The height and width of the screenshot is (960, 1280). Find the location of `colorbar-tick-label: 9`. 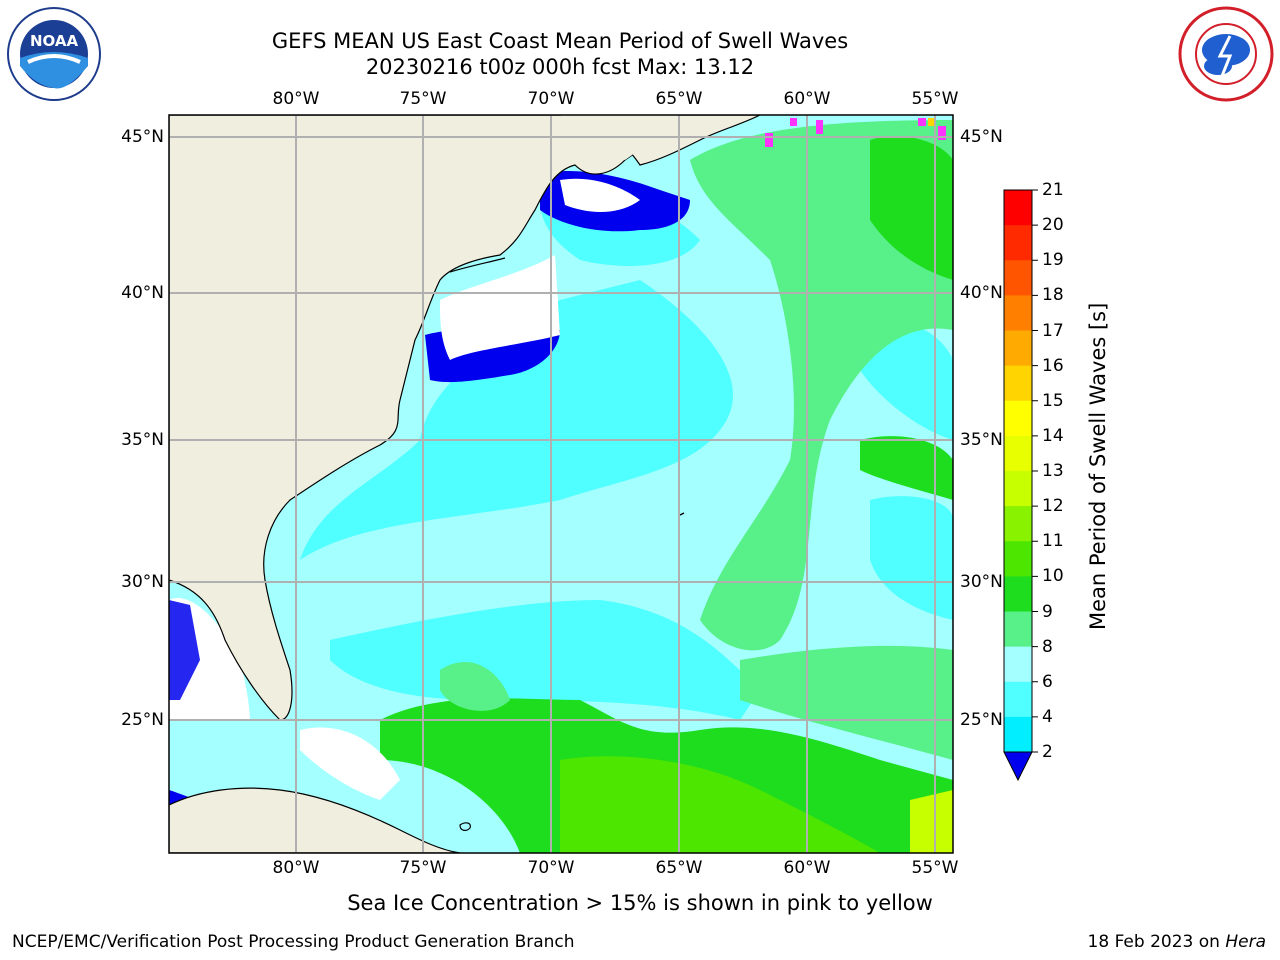

colorbar-tick-label: 9 is located at coordinates (1047, 611).